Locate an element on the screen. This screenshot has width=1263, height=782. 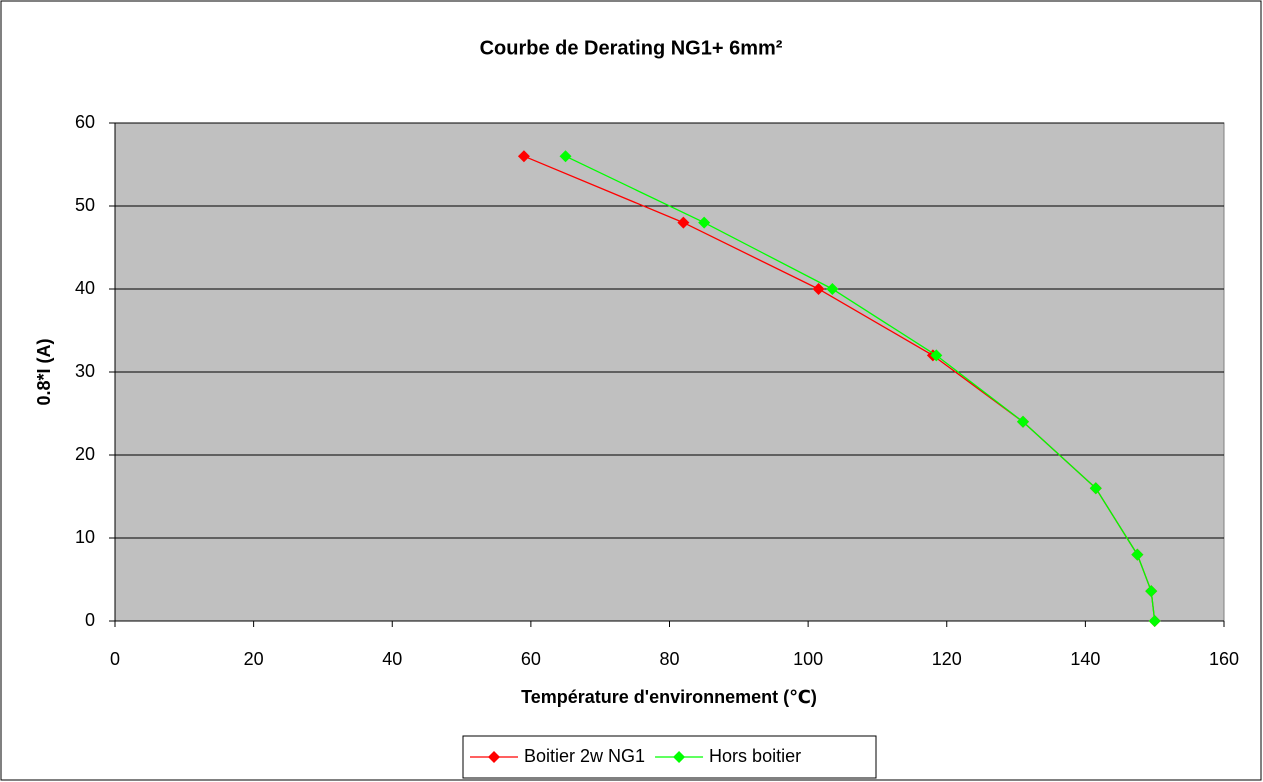
x-tick-label: 80 is located at coordinates (669, 659).